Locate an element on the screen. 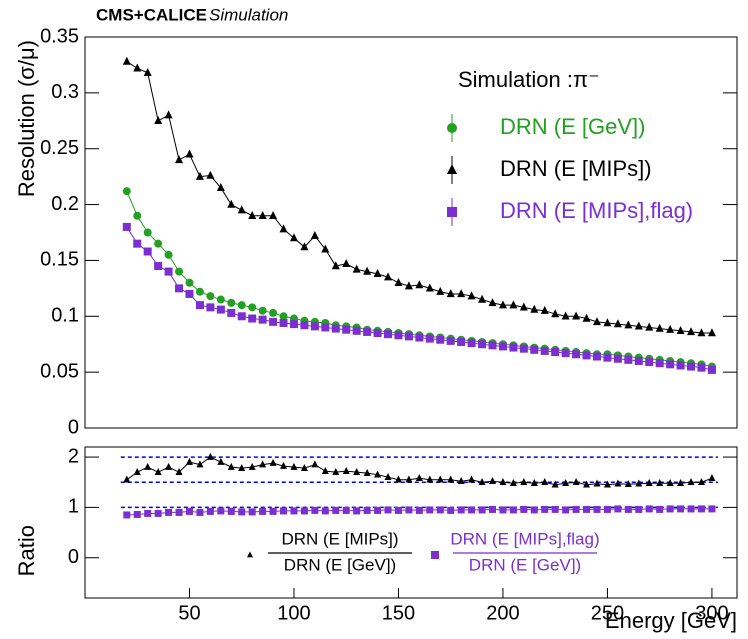  y-axis-label: Resolution (σ/μ) is located at coordinates (26, 118).